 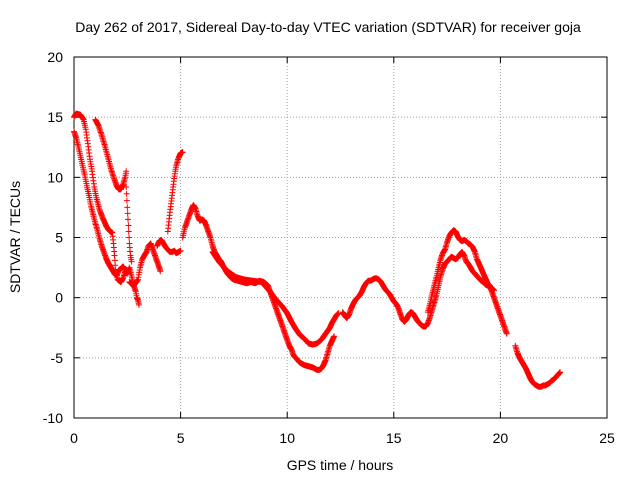 I want to click on y-tick-label: -10, so click(x=53, y=418).